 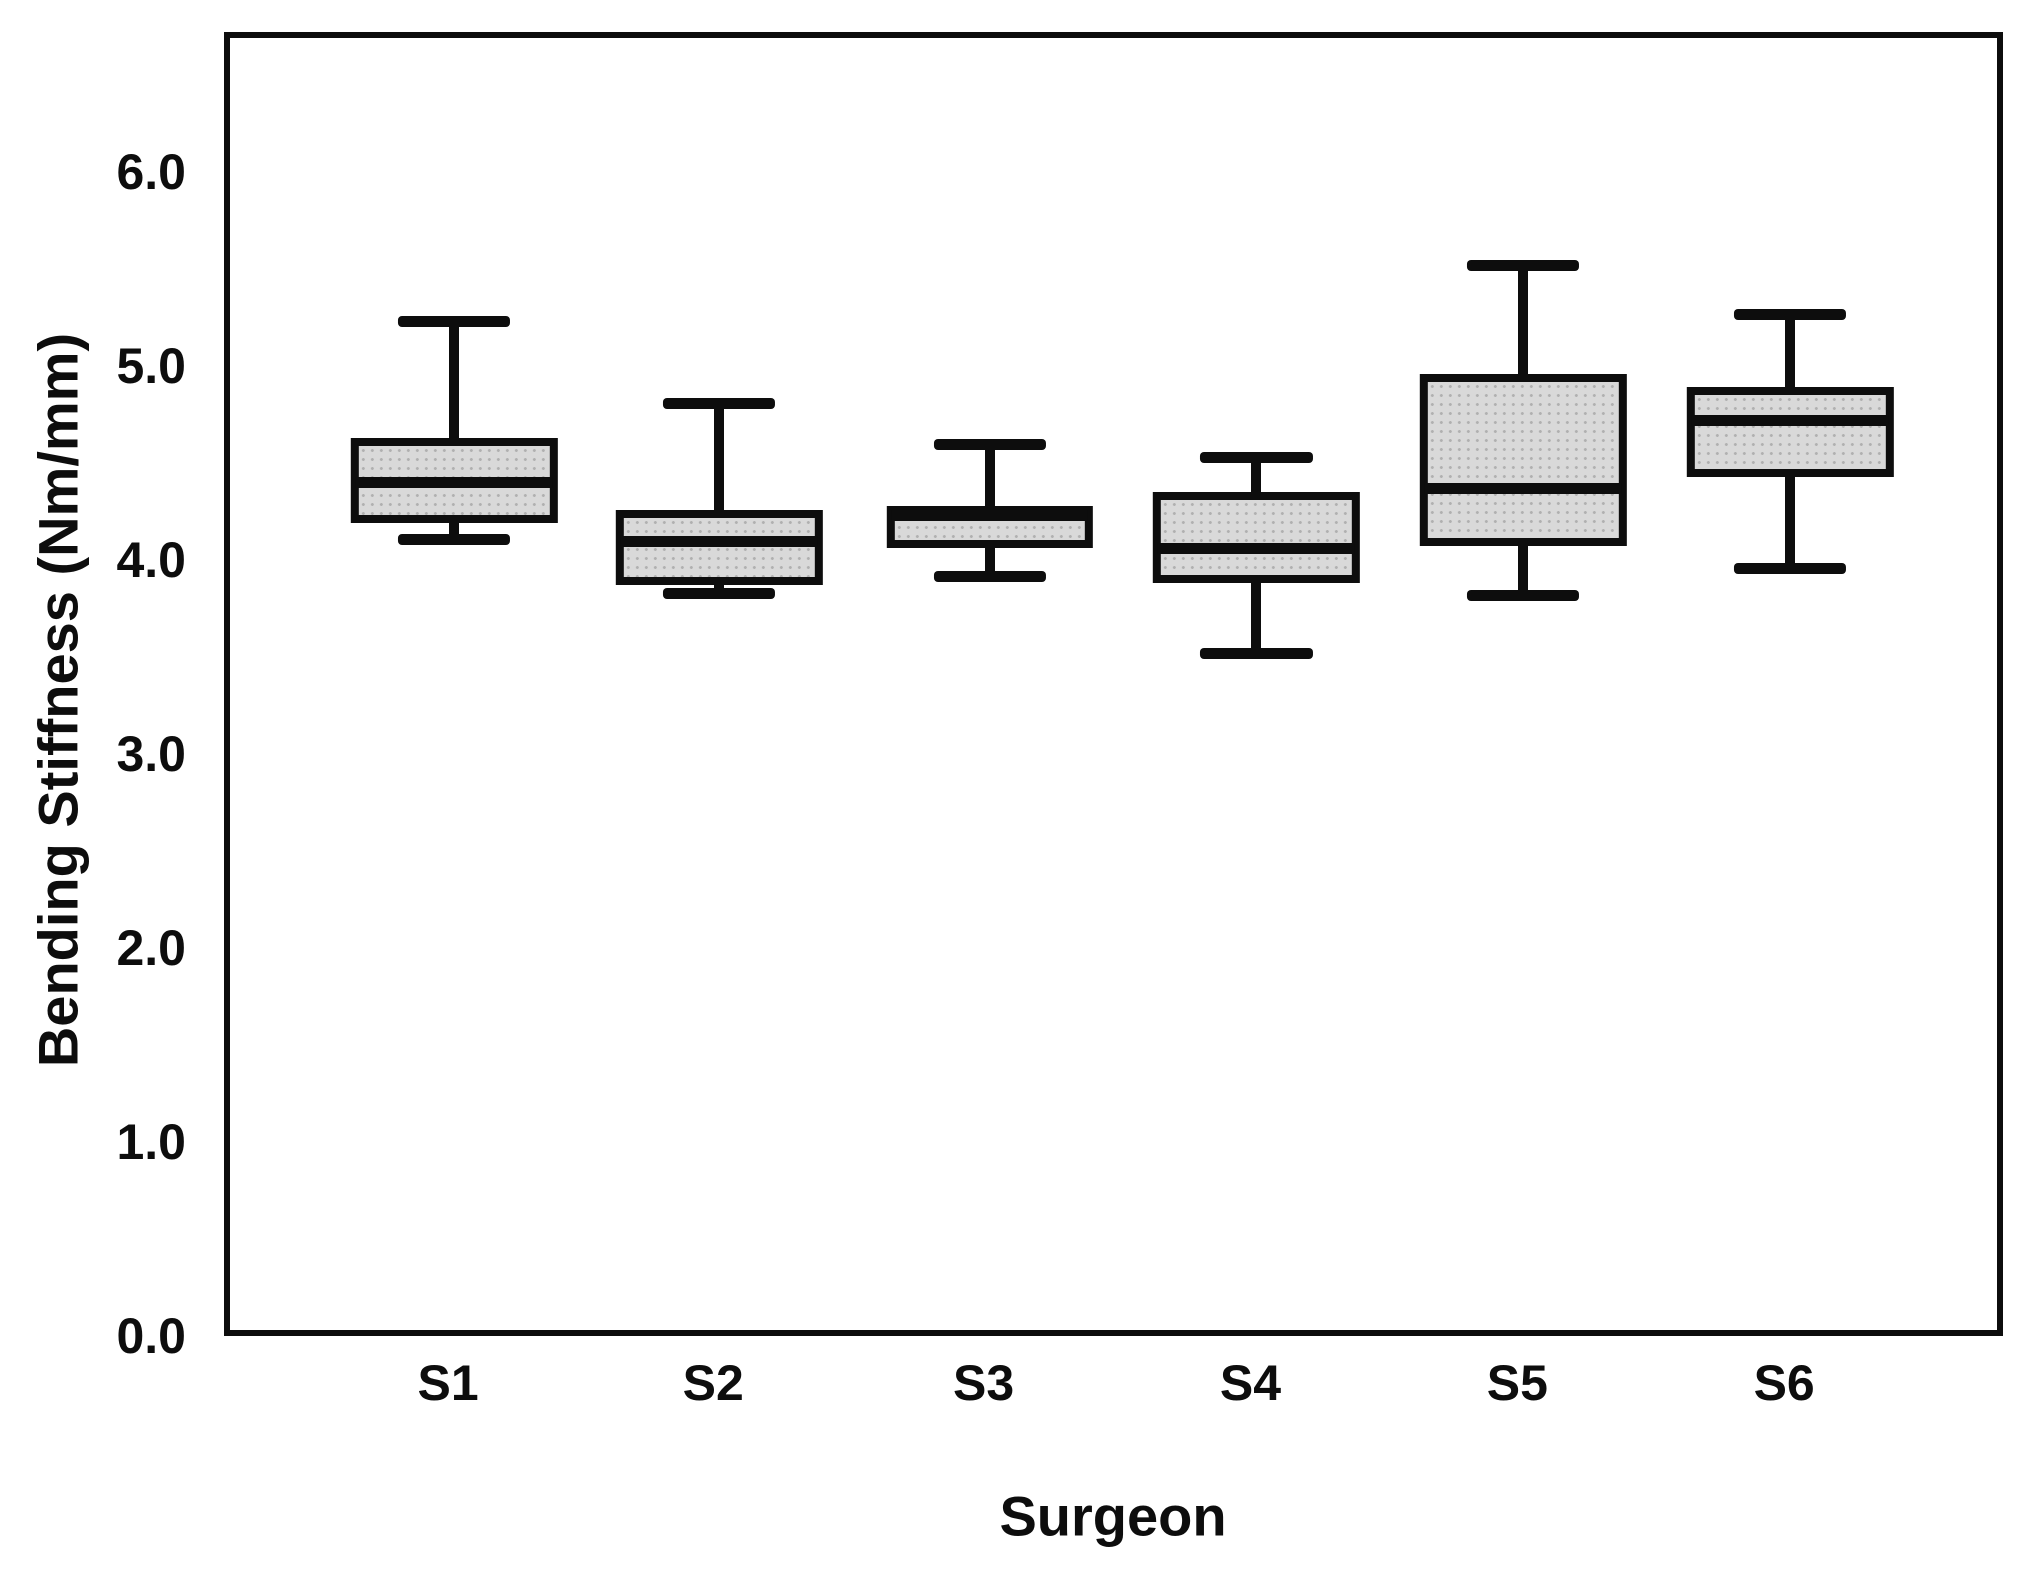 What do you see at coordinates (100, 698) in the screenshot?
I see `y-axis-tick-labels: 0.0 1.0 2.0 3.0 4.0 5.0 6.0` at bounding box center [100, 698].